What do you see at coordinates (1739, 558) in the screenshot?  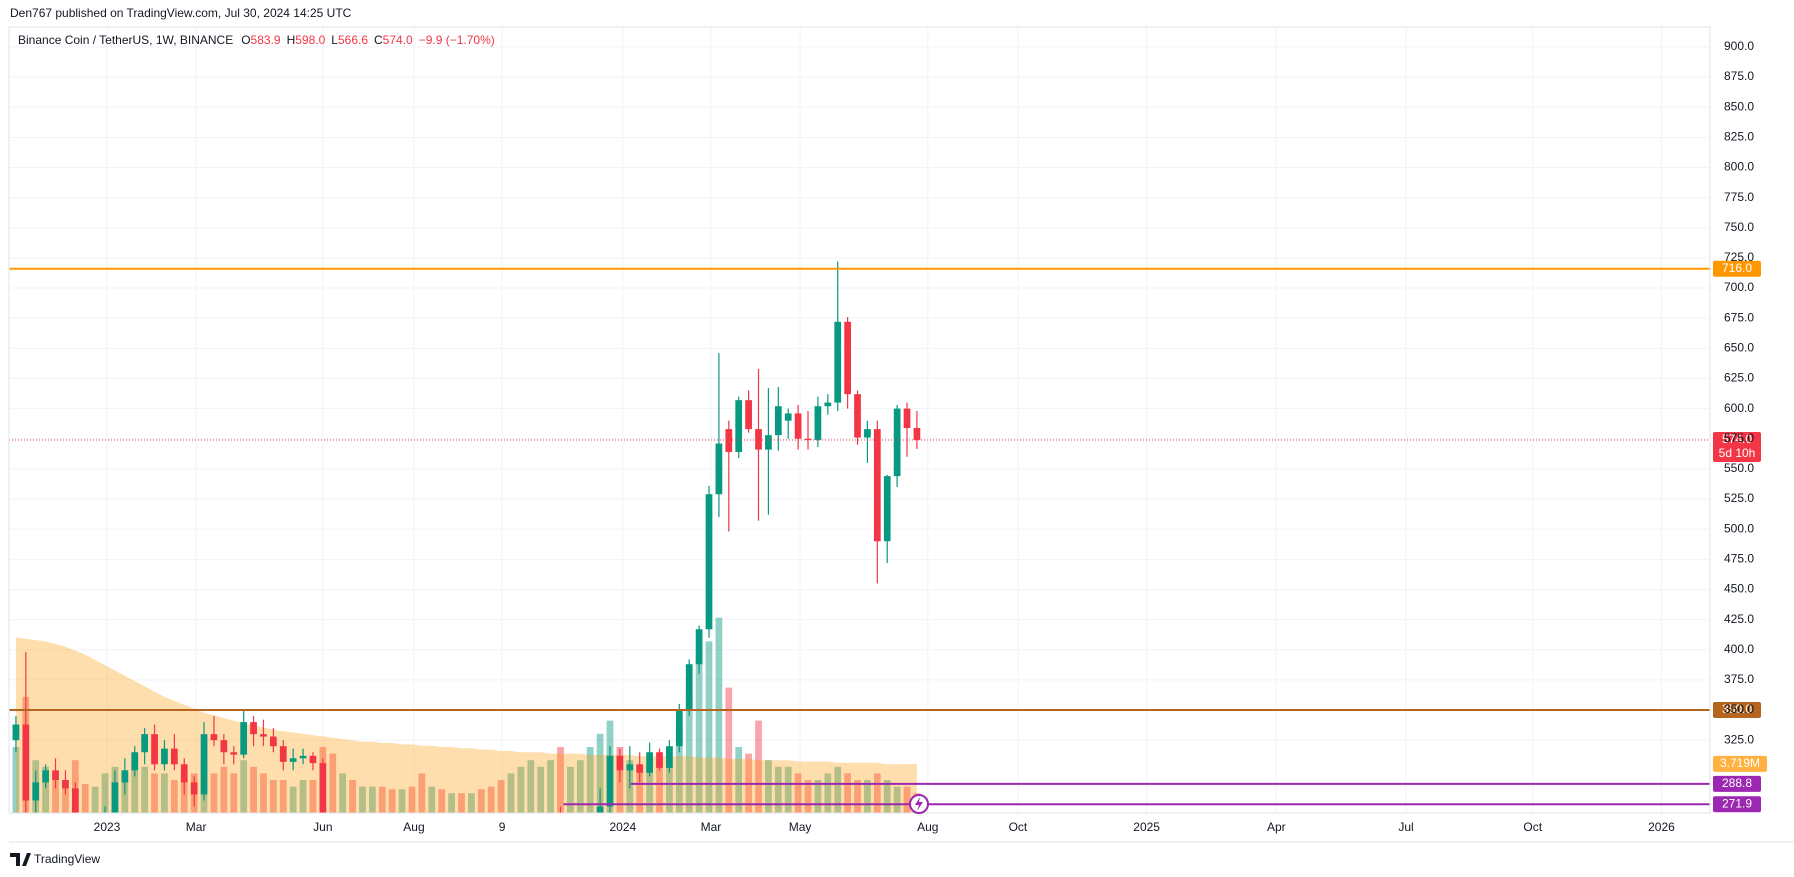 I see `y-tick-label: 475.0` at bounding box center [1739, 558].